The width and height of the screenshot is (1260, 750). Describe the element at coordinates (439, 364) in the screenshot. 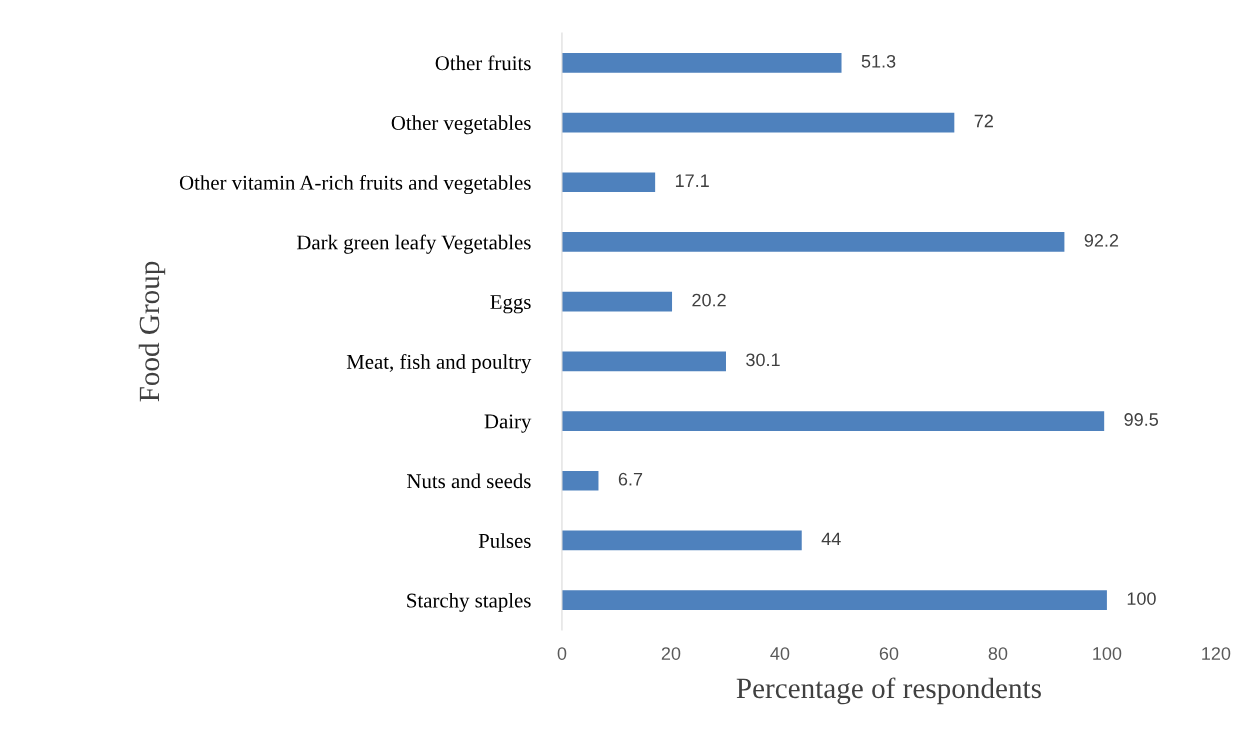

I see `y-tick-label: Meat, fish and poultry` at that location.